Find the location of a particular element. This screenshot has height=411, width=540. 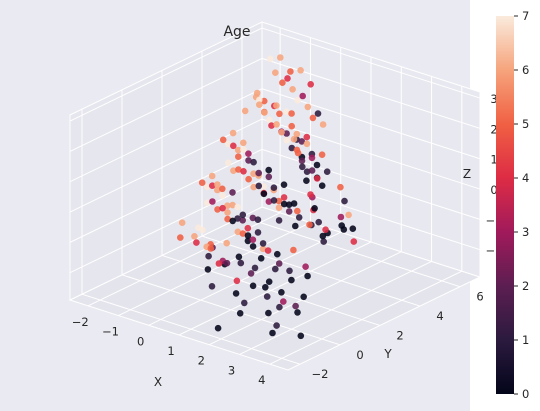

colorbar-tick-label: 6 is located at coordinates (525, 70).